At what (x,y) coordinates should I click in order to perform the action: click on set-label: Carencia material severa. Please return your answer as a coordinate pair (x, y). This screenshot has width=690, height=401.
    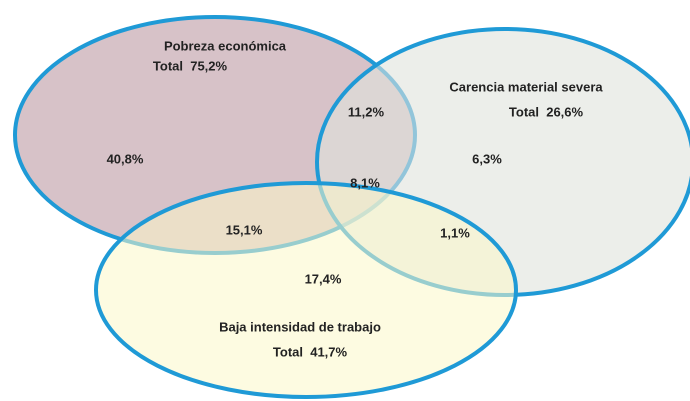
    Looking at the image, I should click on (526, 86).